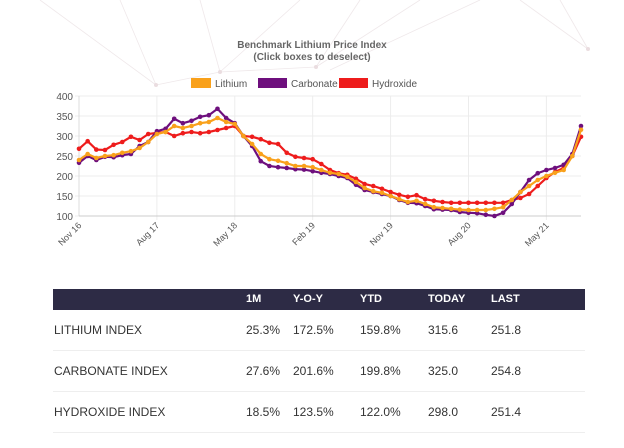  I want to click on header-today: TODAY, so click(447, 299).